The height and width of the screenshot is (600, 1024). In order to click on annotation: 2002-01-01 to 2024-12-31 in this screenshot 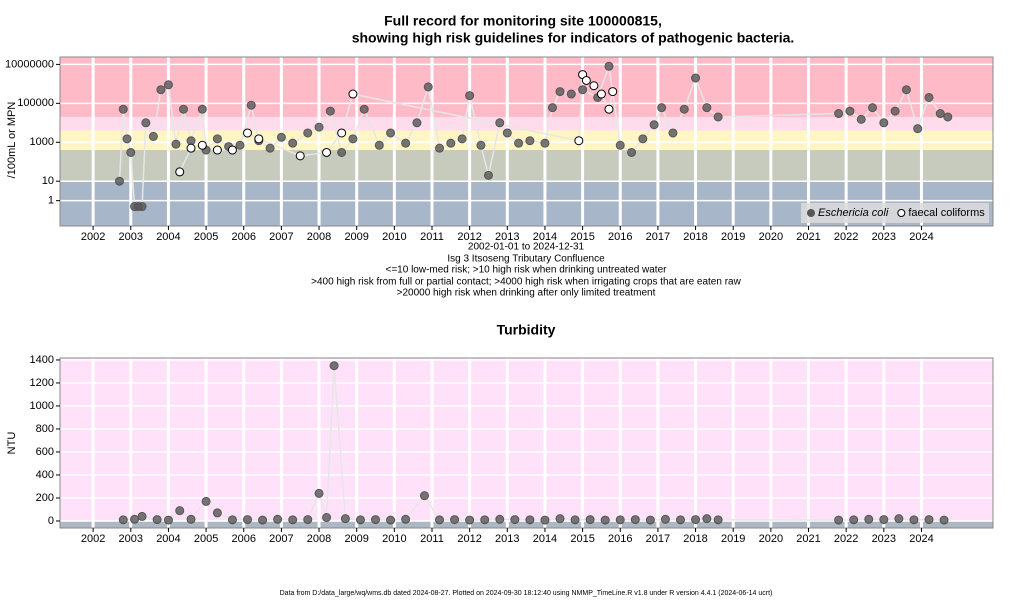, I will do `click(526, 247)`.